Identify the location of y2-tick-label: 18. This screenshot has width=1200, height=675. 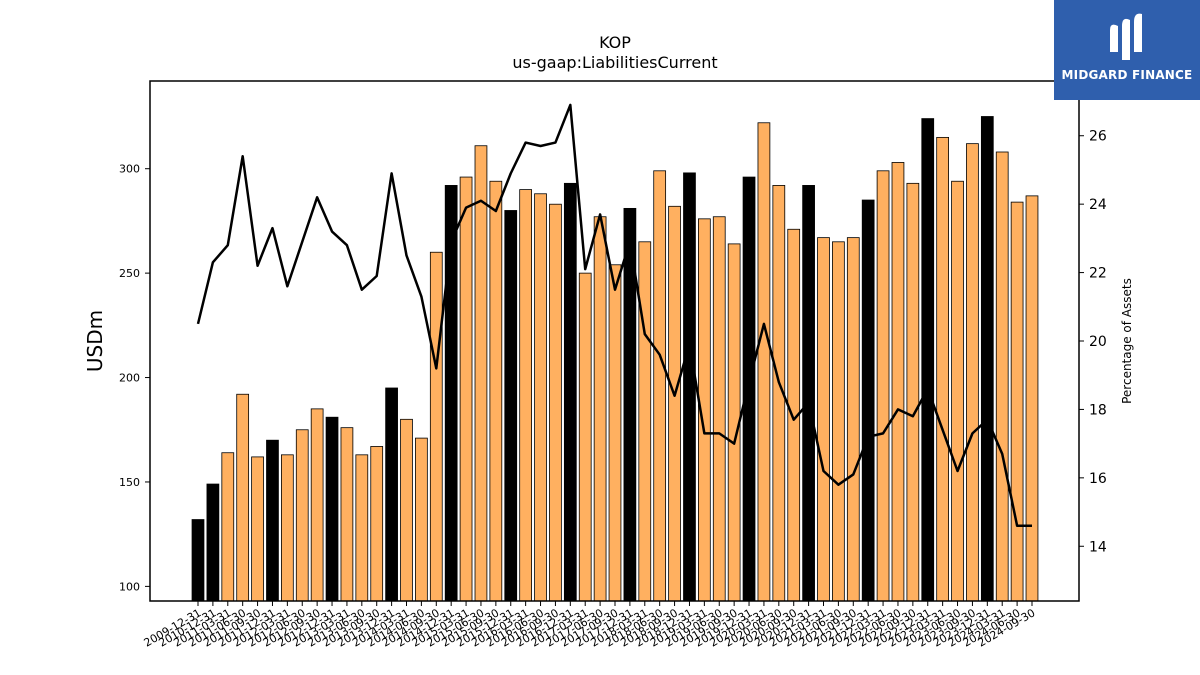
(1098, 410).